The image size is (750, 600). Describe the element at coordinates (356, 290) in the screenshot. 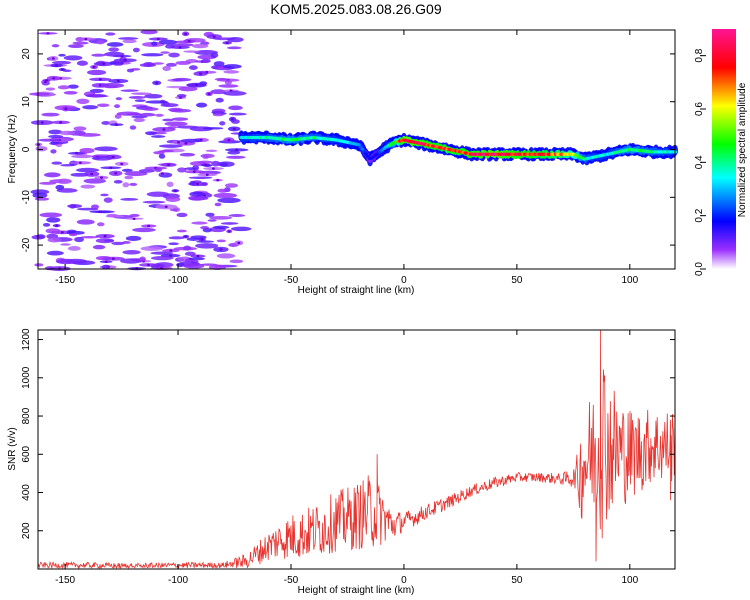

I see `spectrogram-xlabel: Height of straight line (km)` at that location.